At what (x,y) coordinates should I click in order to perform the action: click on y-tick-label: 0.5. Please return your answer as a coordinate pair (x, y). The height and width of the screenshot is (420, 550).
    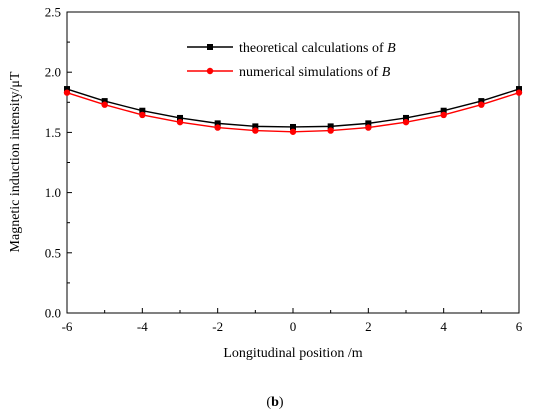
    Looking at the image, I should click on (53, 252).